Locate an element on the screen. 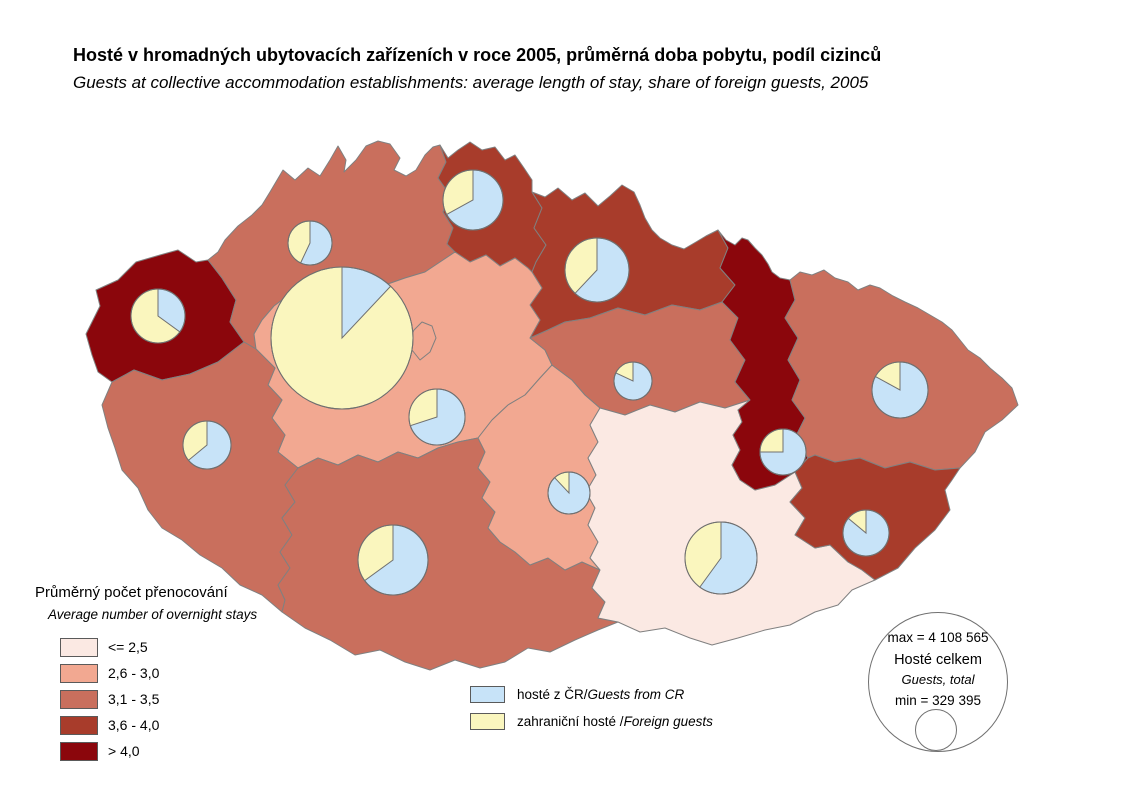 The image size is (1122, 794). legend-class-row: > 4,0 is located at coordinates (158, 751).